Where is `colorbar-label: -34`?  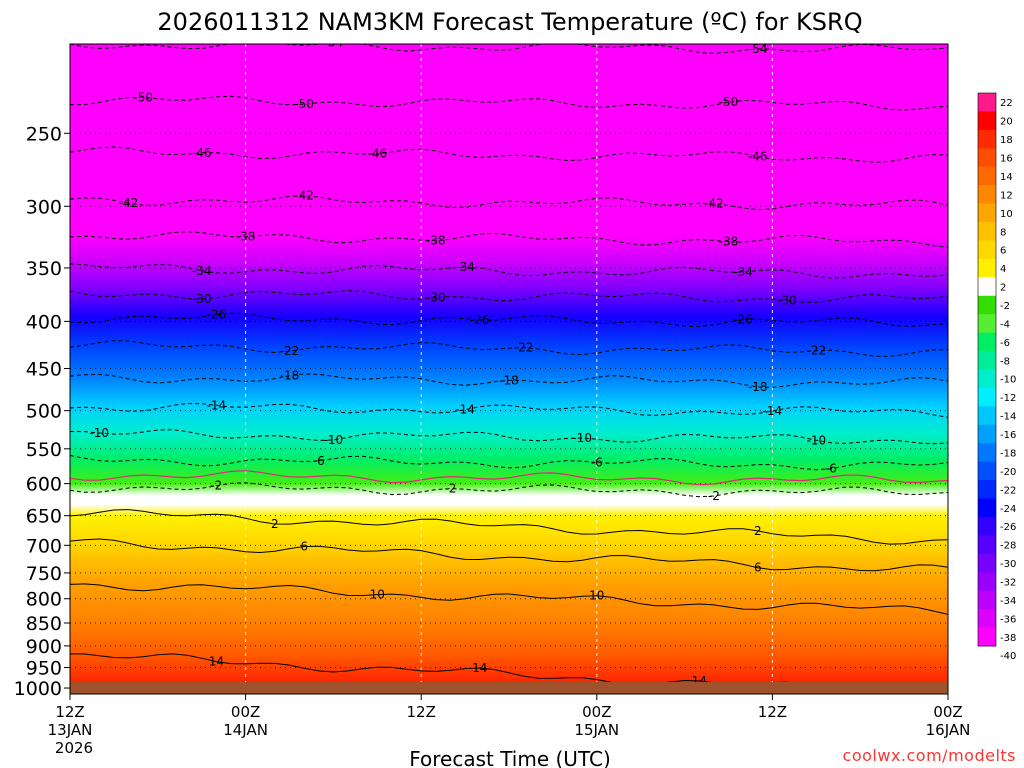 colorbar-label: -34 is located at coordinates (1008, 601).